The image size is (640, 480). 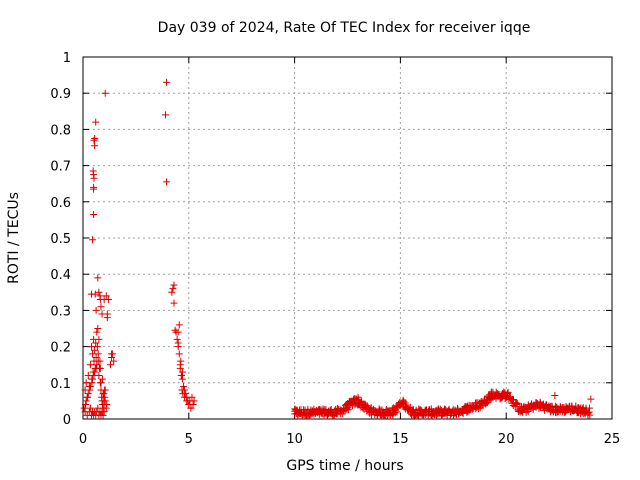 I want to click on y-tick-label: 1, so click(x=67, y=58).